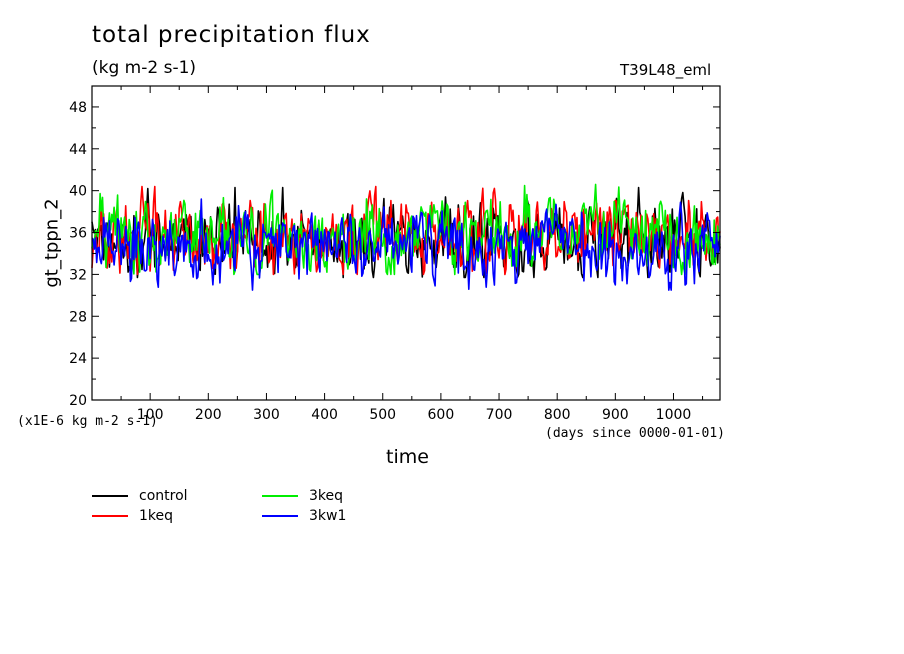  Describe the element at coordinates (78, 234) in the screenshot. I see `y-tick-label: 36` at that location.